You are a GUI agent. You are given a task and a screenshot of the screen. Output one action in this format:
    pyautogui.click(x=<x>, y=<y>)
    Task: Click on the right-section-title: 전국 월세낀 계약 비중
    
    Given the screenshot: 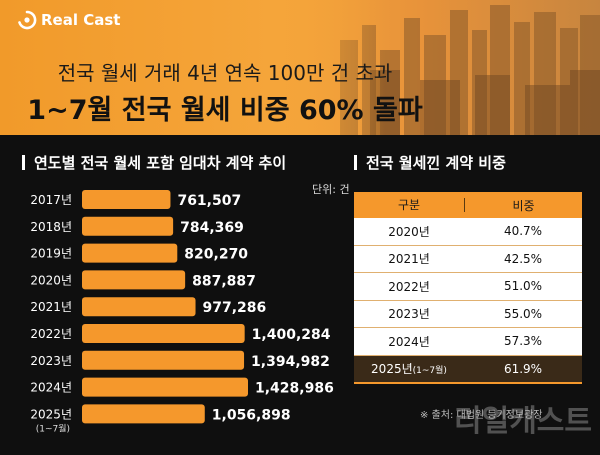 What is the action you would take?
    pyautogui.click(x=430, y=162)
    